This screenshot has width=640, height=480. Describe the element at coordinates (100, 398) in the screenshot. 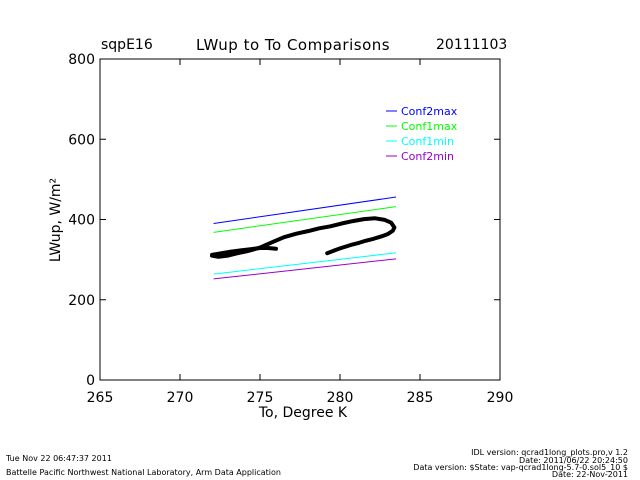

I see `x-tick-label: 265` at that location.